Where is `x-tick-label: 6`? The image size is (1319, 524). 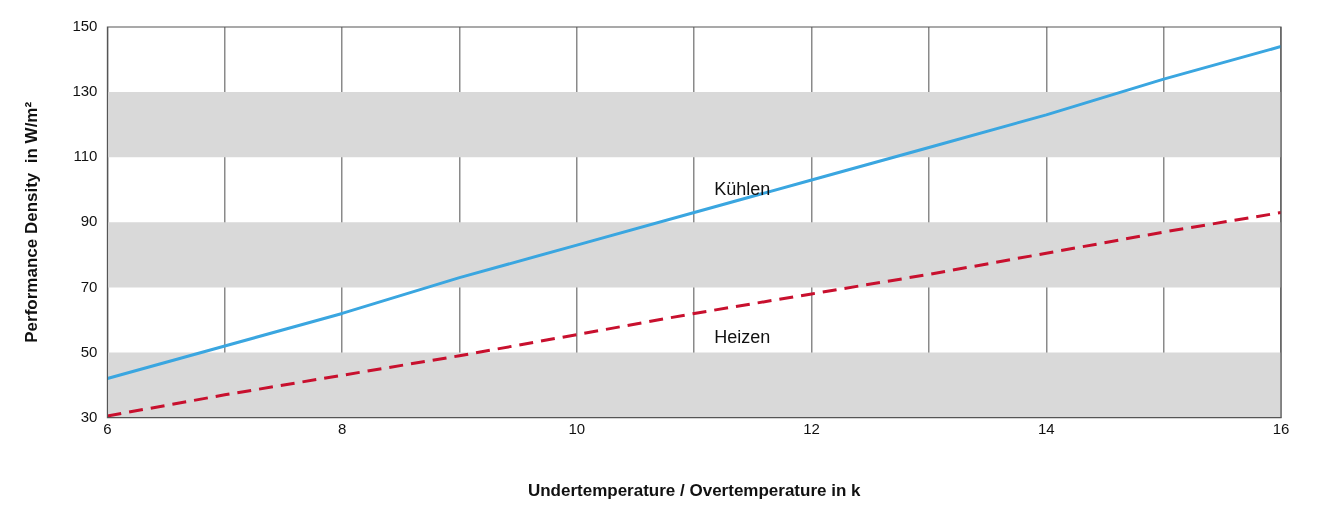
x-tick-label: 6 is located at coordinates (107, 428).